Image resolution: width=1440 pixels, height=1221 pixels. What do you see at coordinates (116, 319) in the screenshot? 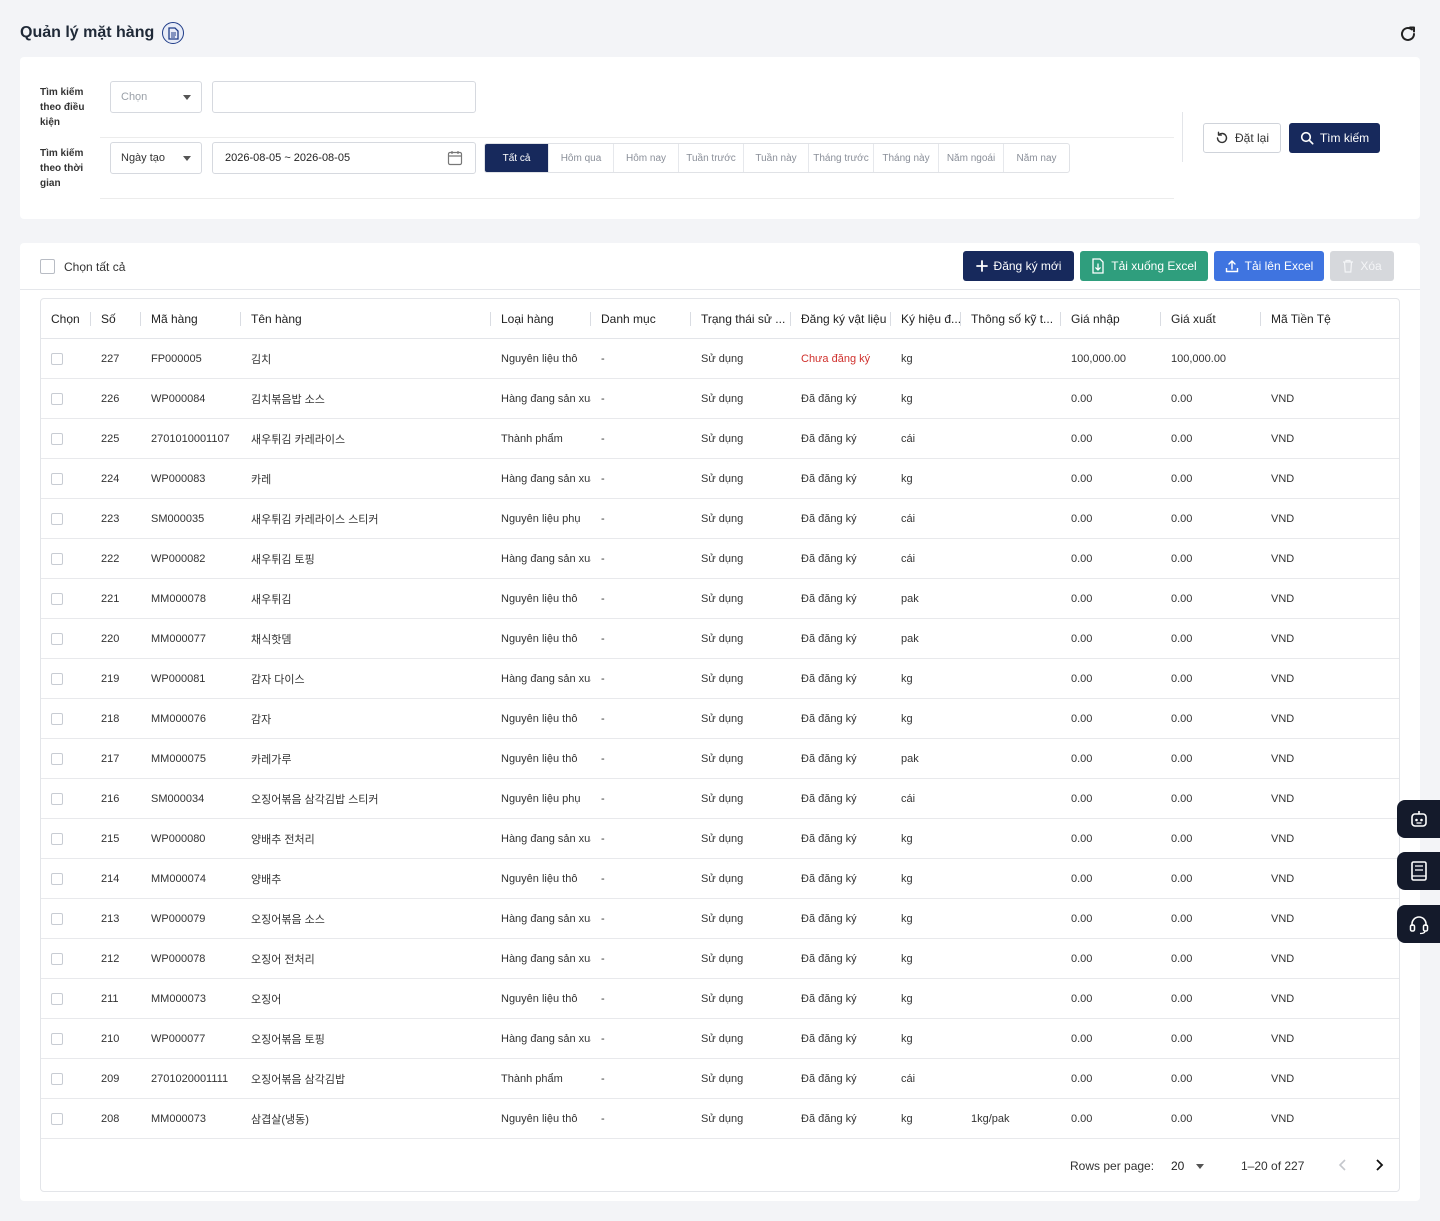
I see `col-no-header: Số` at bounding box center [116, 319].